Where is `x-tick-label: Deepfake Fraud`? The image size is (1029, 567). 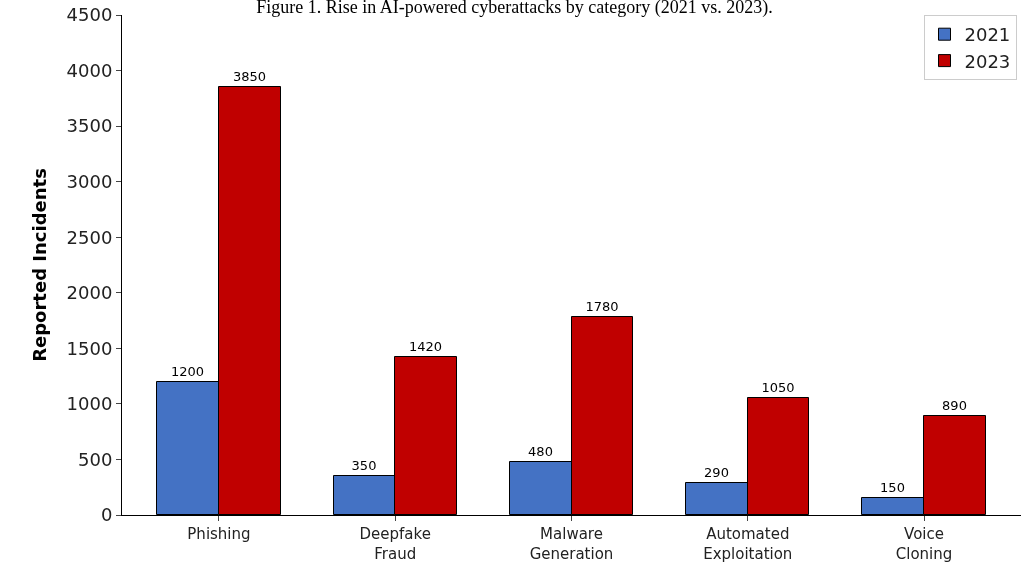 x-tick-label: Deepfake Fraud is located at coordinates (395, 544).